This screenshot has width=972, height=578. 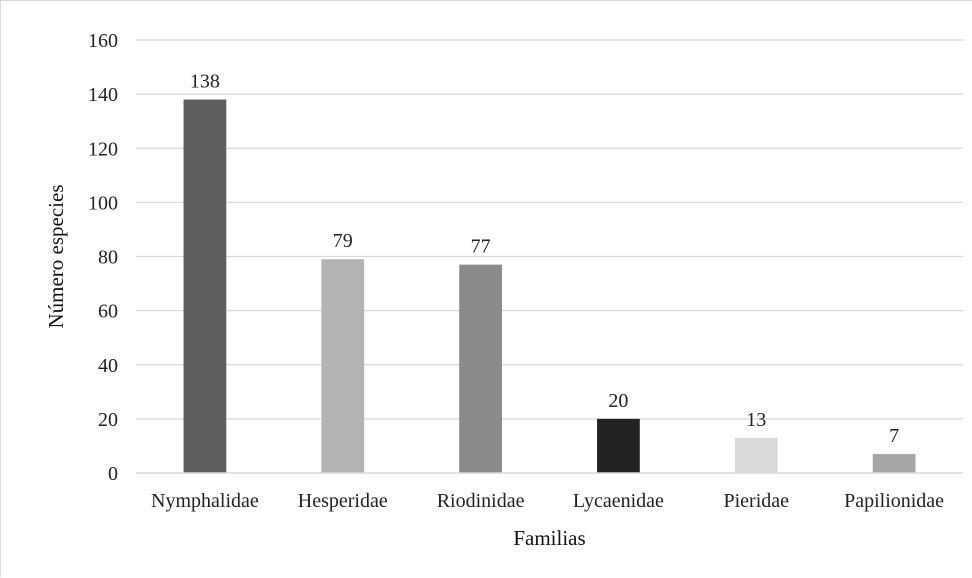 What do you see at coordinates (108, 312) in the screenshot?
I see `y-tick-label: 60` at bounding box center [108, 312].